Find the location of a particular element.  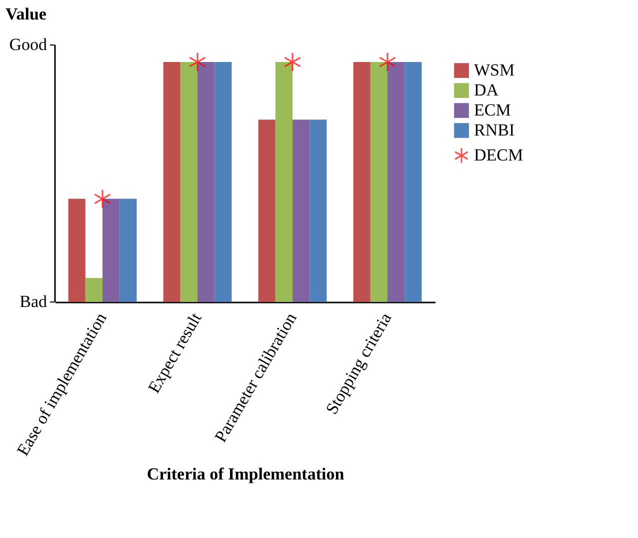

legend-label: ECM is located at coordinates (492, 110).